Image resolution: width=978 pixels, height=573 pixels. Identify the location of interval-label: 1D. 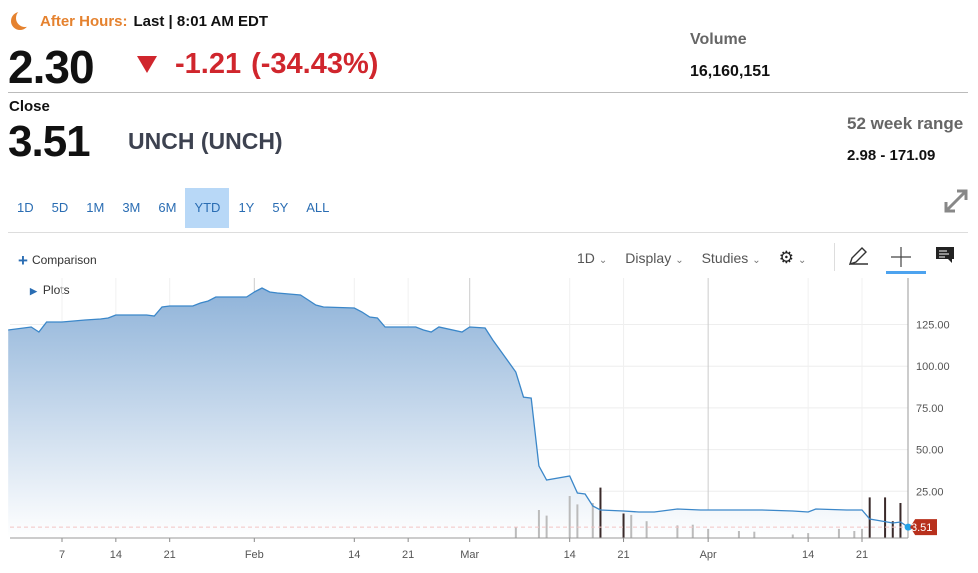
(586, 258).